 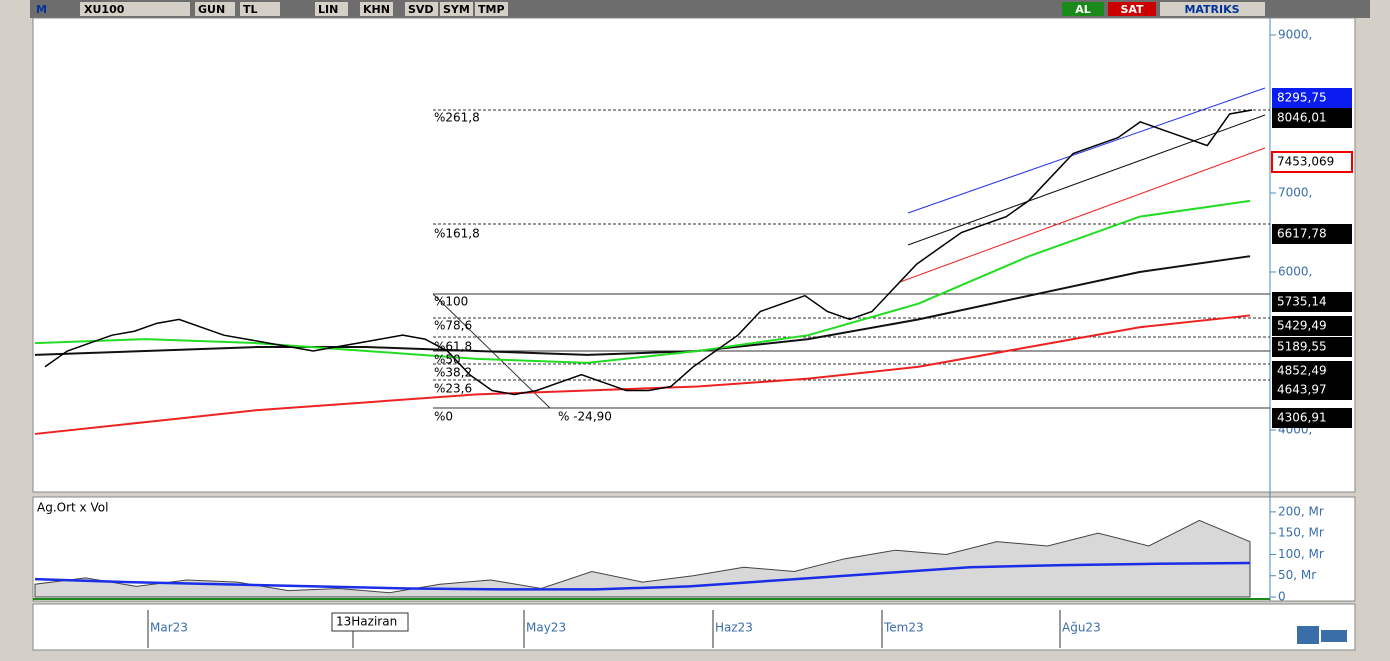 I want to click on y-tick-label: 200, Mr, so click(x=1301, y=511).